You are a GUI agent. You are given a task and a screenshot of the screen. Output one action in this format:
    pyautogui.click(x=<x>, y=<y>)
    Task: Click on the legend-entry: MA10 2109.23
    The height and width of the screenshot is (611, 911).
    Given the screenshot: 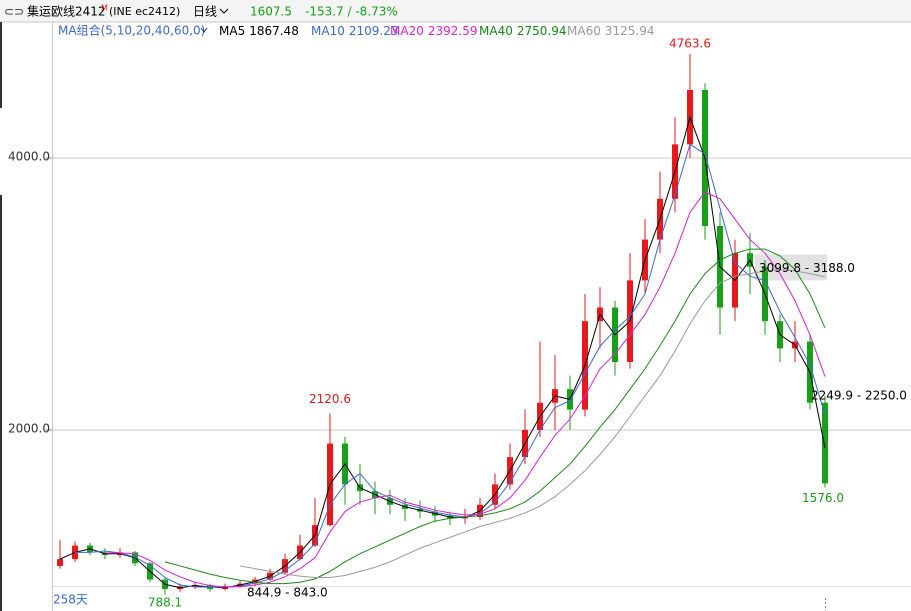 What is the action you would take?
    pyautogui.click(x=354, y=31)
    